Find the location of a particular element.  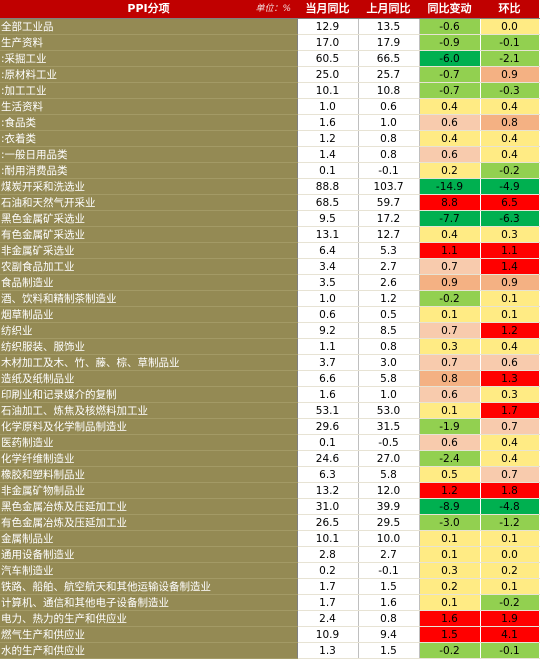

row-name: 印刷业和记录媒介的复制 is located at coordinates (149, 394).